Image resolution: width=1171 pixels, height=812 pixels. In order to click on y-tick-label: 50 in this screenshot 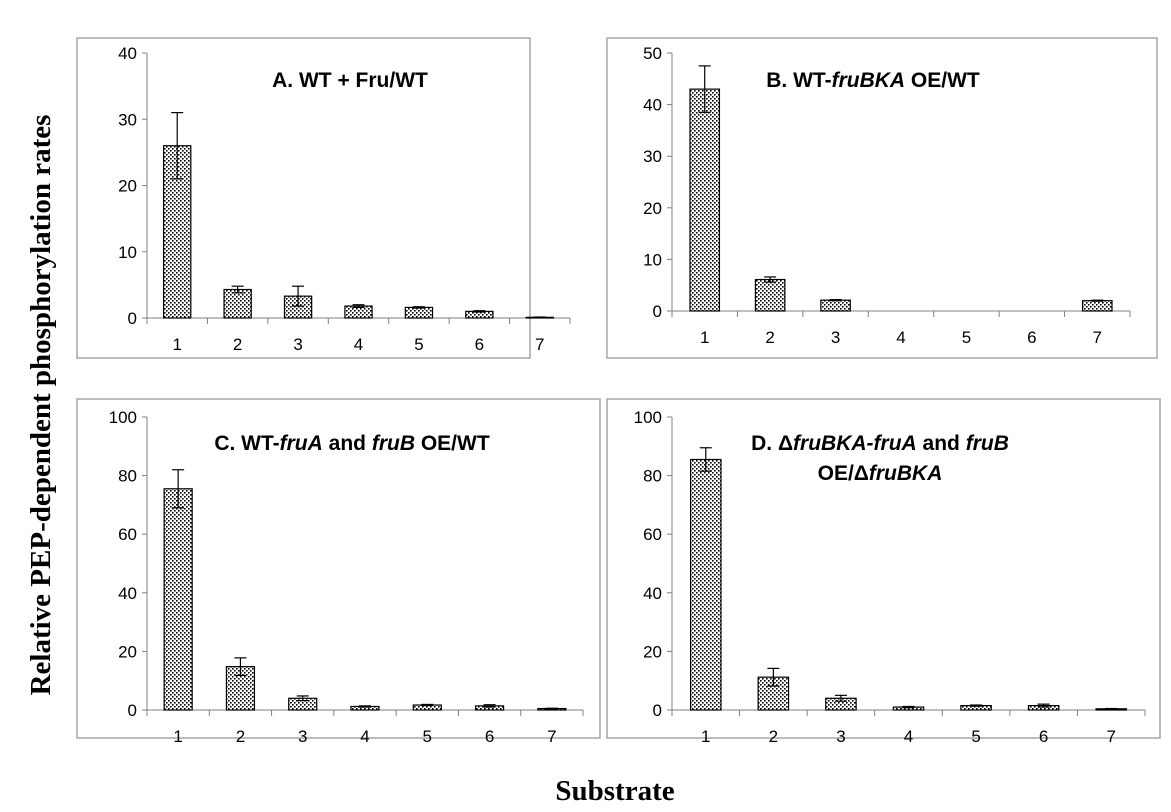, I will do `click(652, 53)`.